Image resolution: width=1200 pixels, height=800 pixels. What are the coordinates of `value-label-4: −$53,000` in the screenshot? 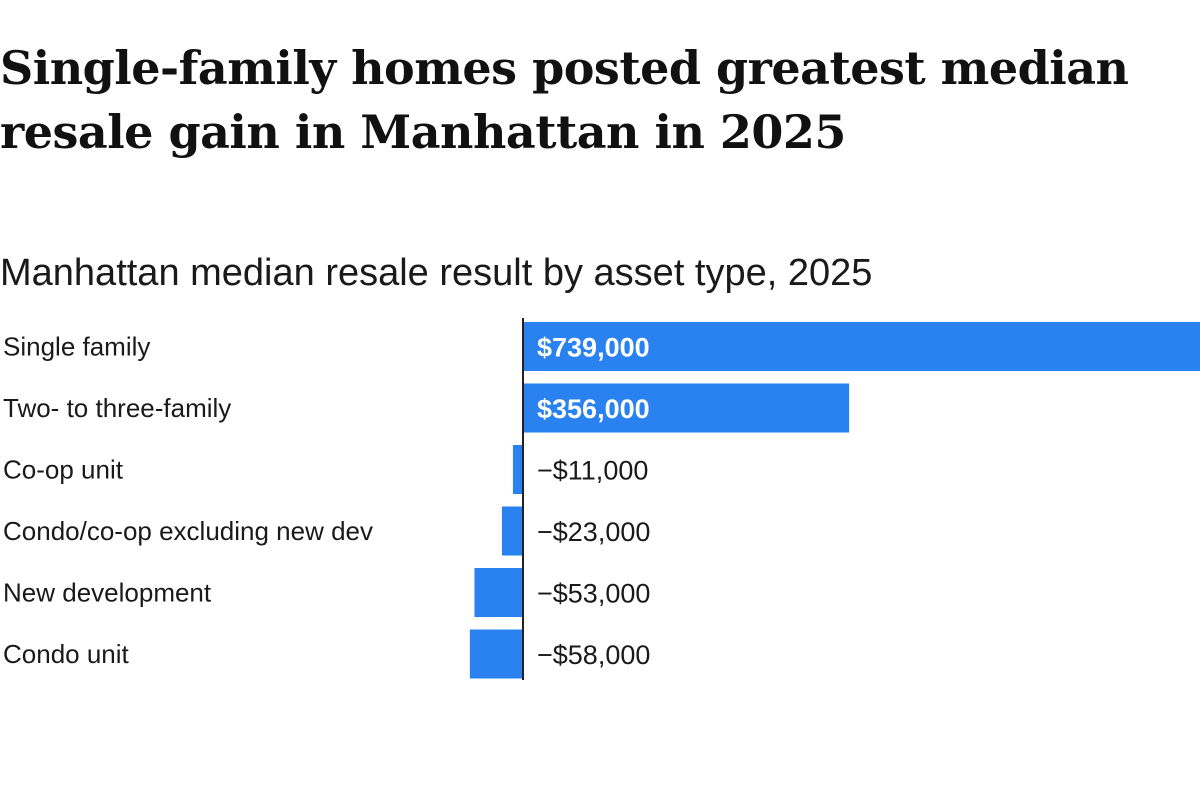 It's located at (593, 594).